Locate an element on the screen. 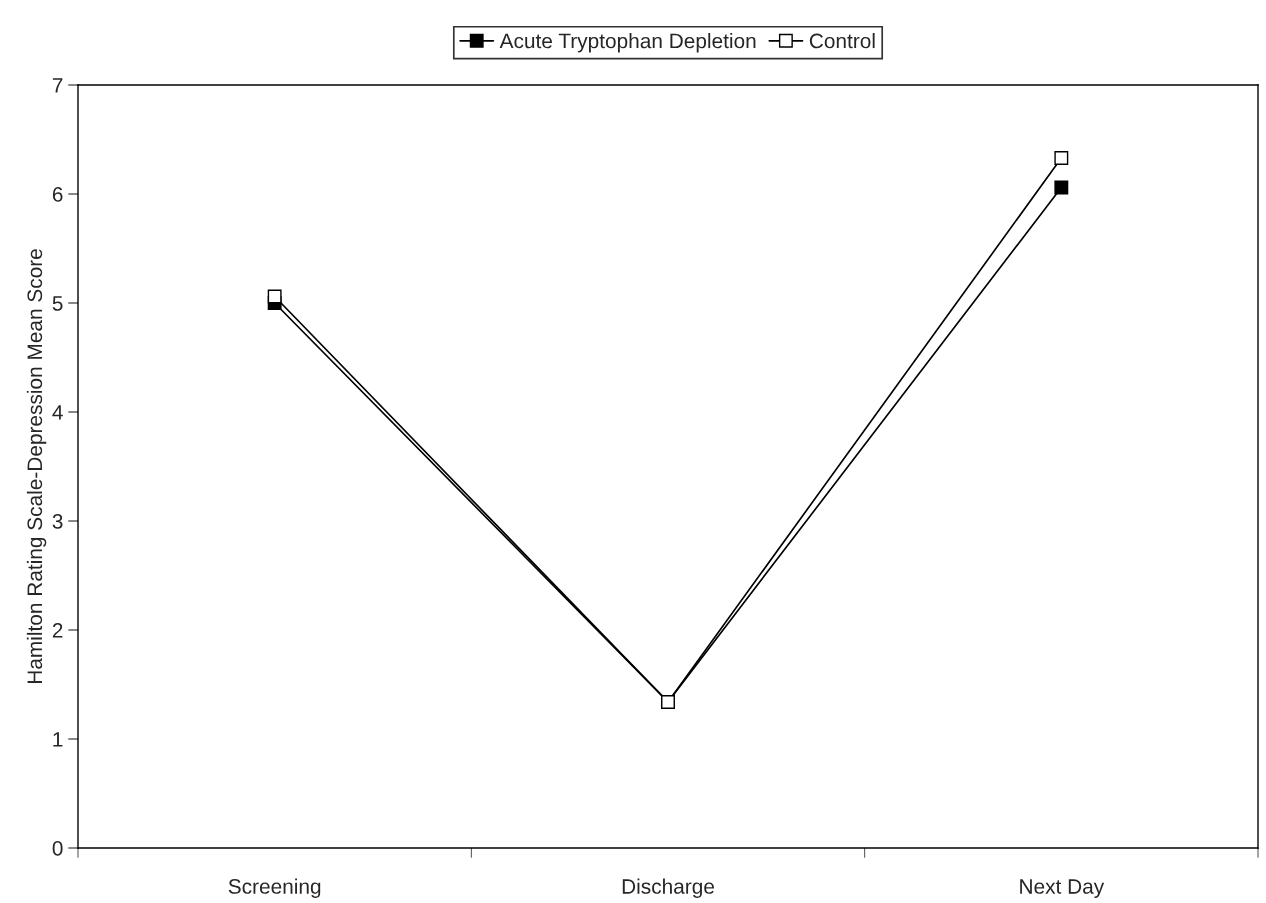  y-tick-label: 6 is located at coordinates (57, 194).